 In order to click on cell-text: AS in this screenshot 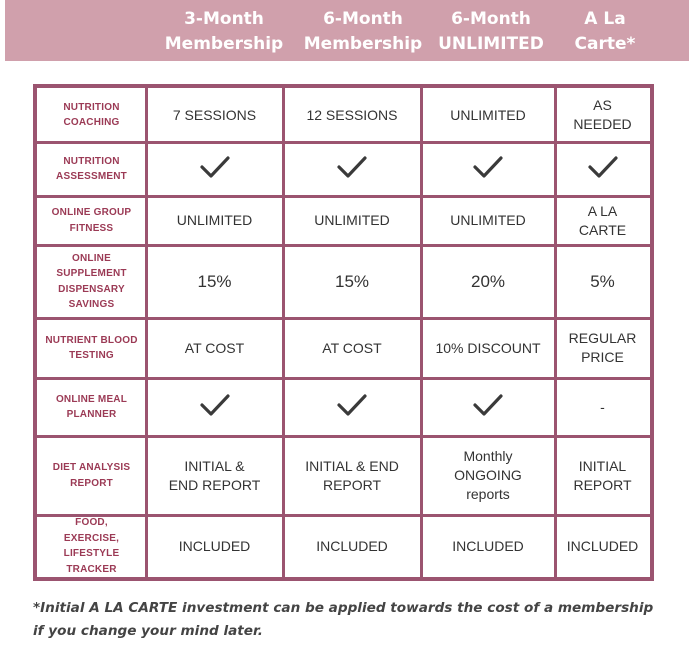, I will do `click(602, 105)`.